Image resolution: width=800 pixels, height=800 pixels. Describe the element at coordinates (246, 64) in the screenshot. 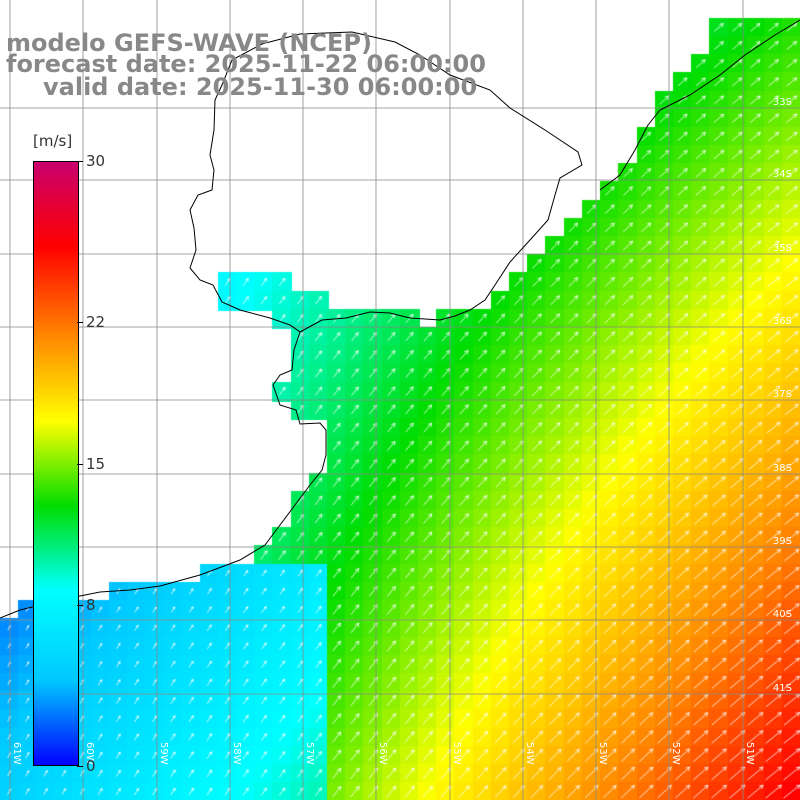

I see `forecast-date: forecast date: 2025-11-22 06:00:00` at that location.